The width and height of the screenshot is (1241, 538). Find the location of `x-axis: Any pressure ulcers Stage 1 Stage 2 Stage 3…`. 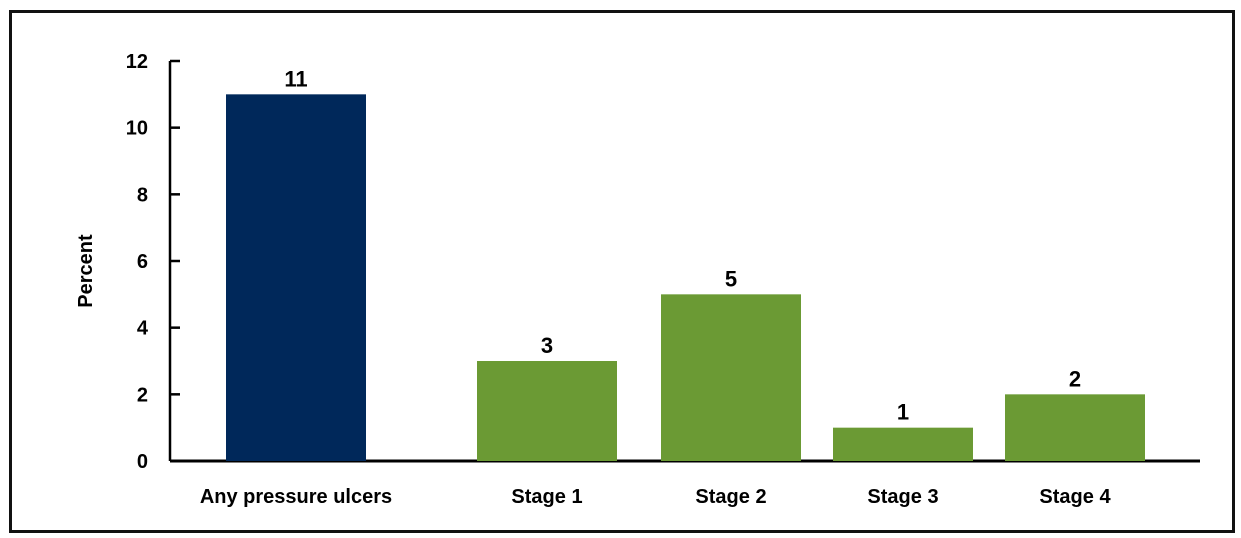

x-axis: Any pressure ulcers Stage 1 Stage 2 Stage 3… is located at coordinates (685, 483).